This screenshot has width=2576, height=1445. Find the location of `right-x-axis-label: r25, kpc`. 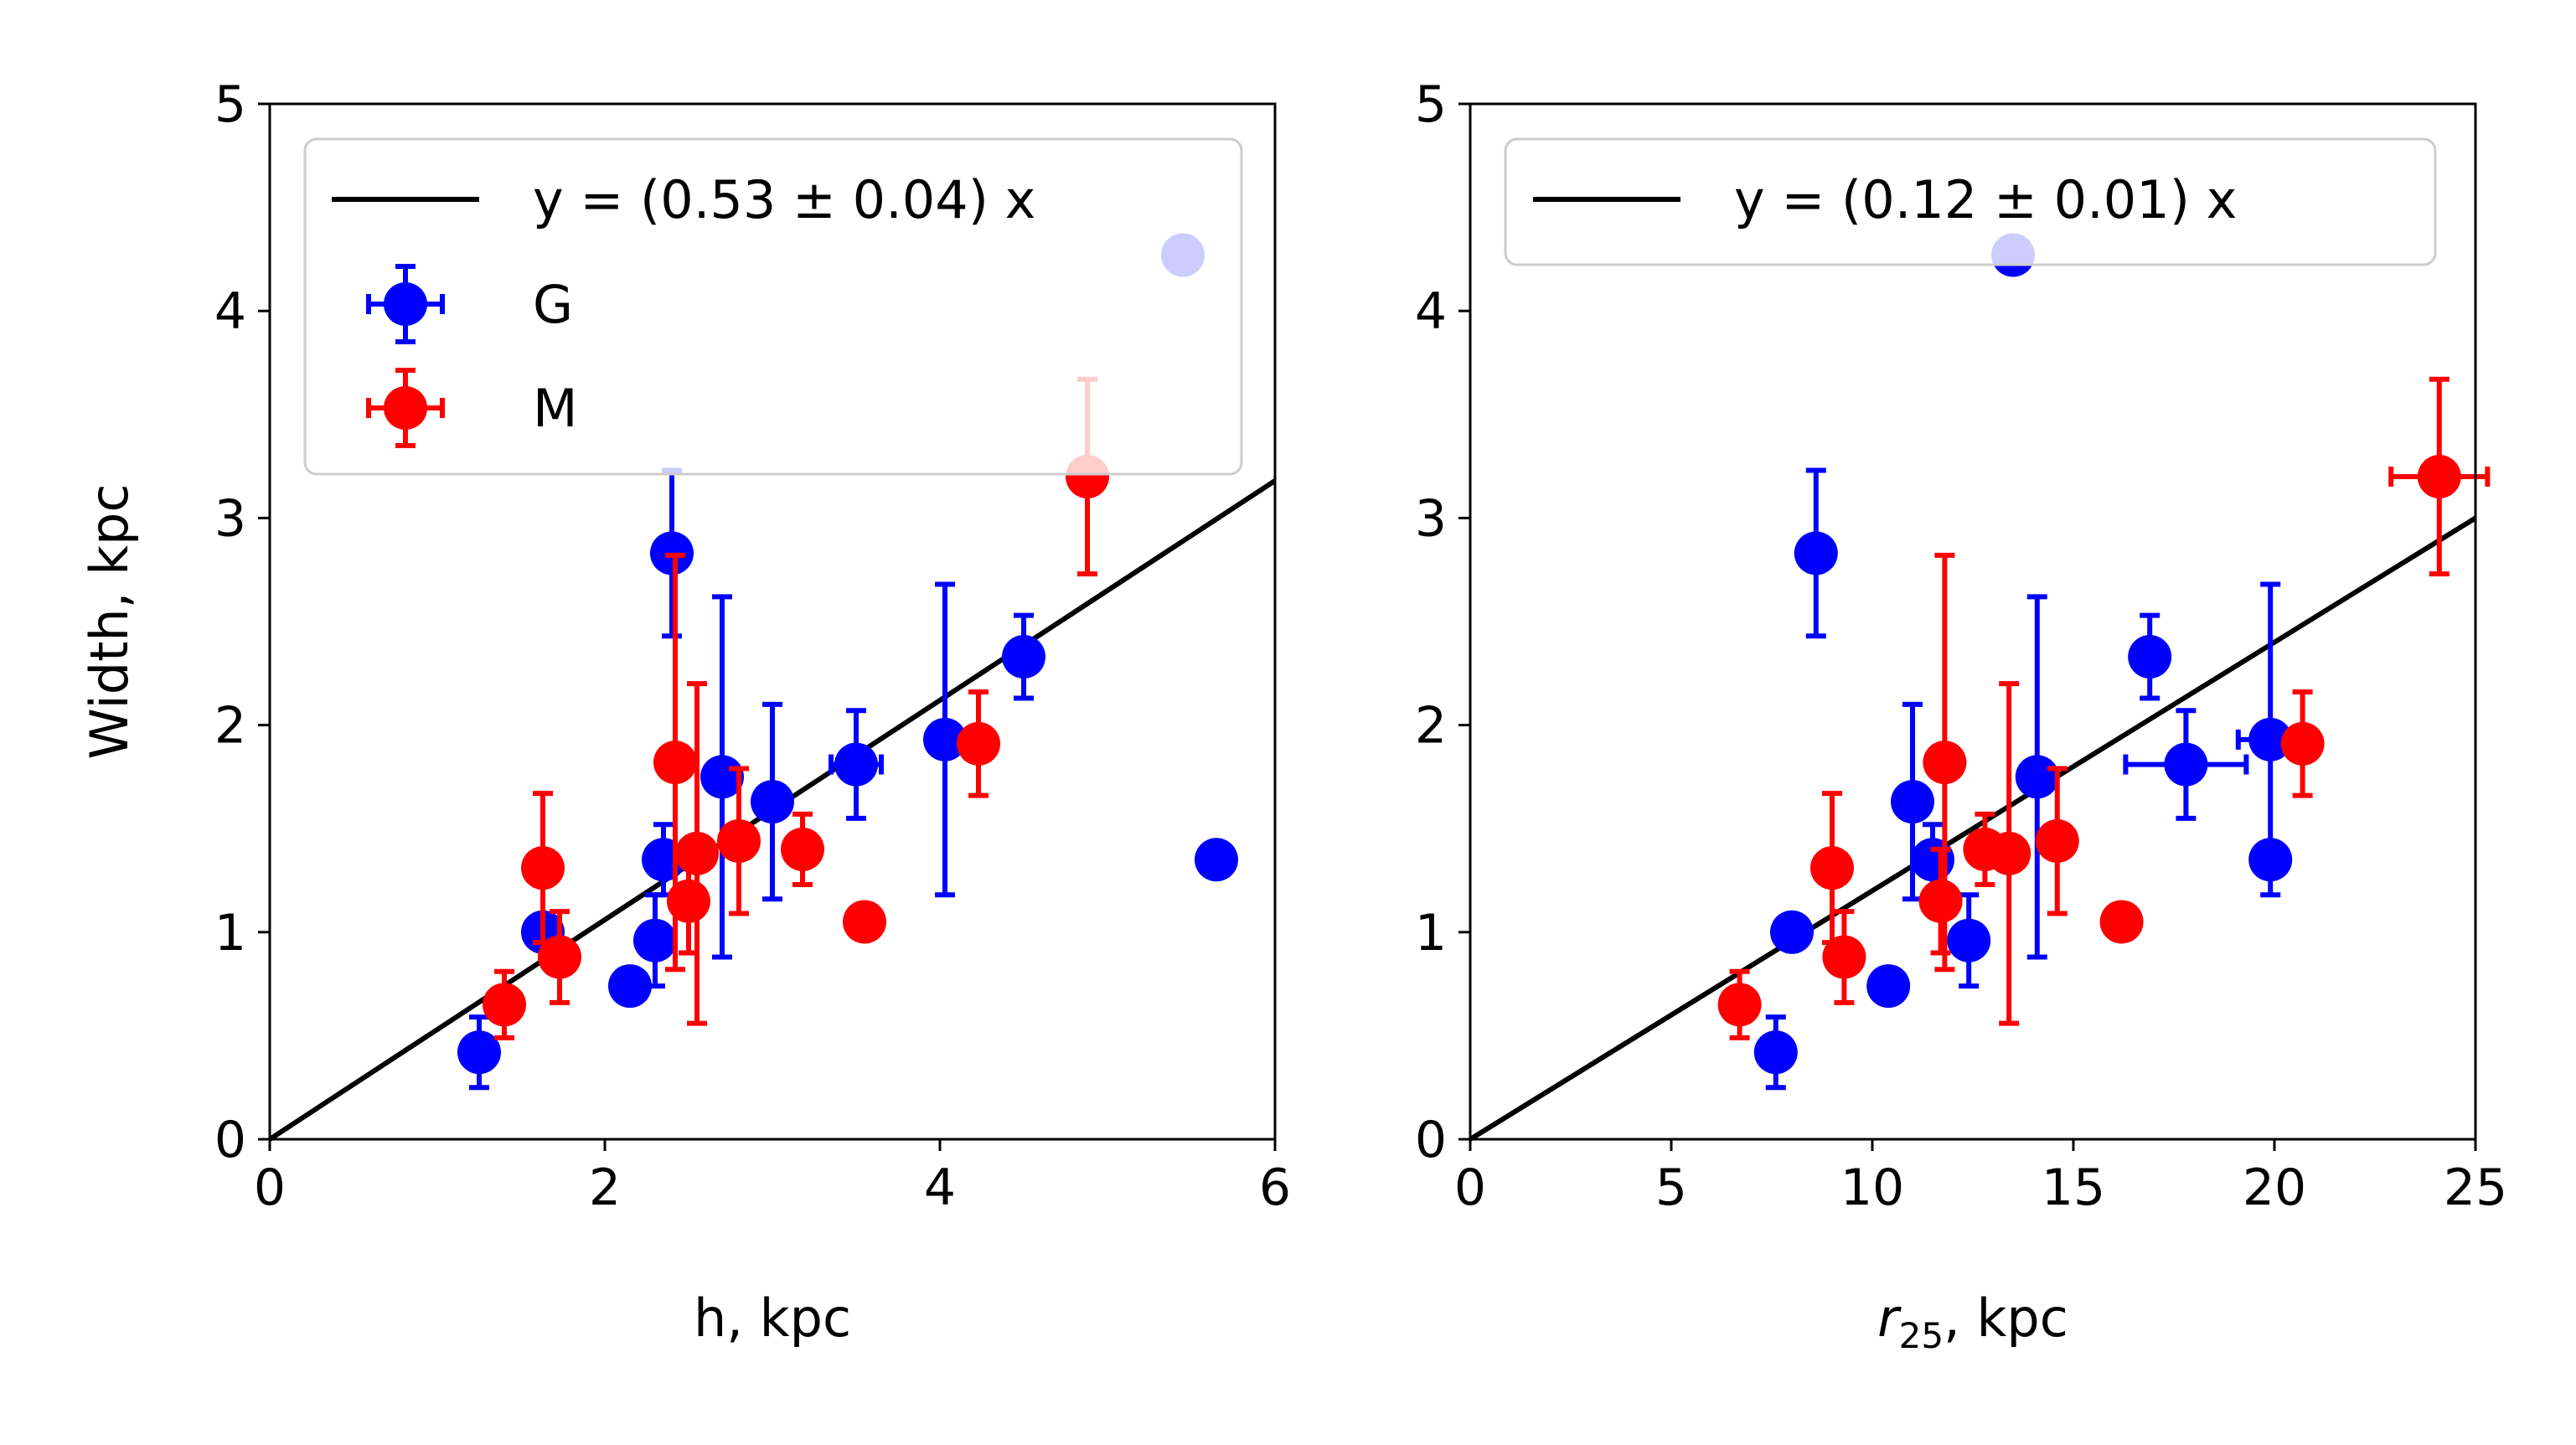

right-x-axis-label: r25, kpc is located at coordinates (1972, 1322).